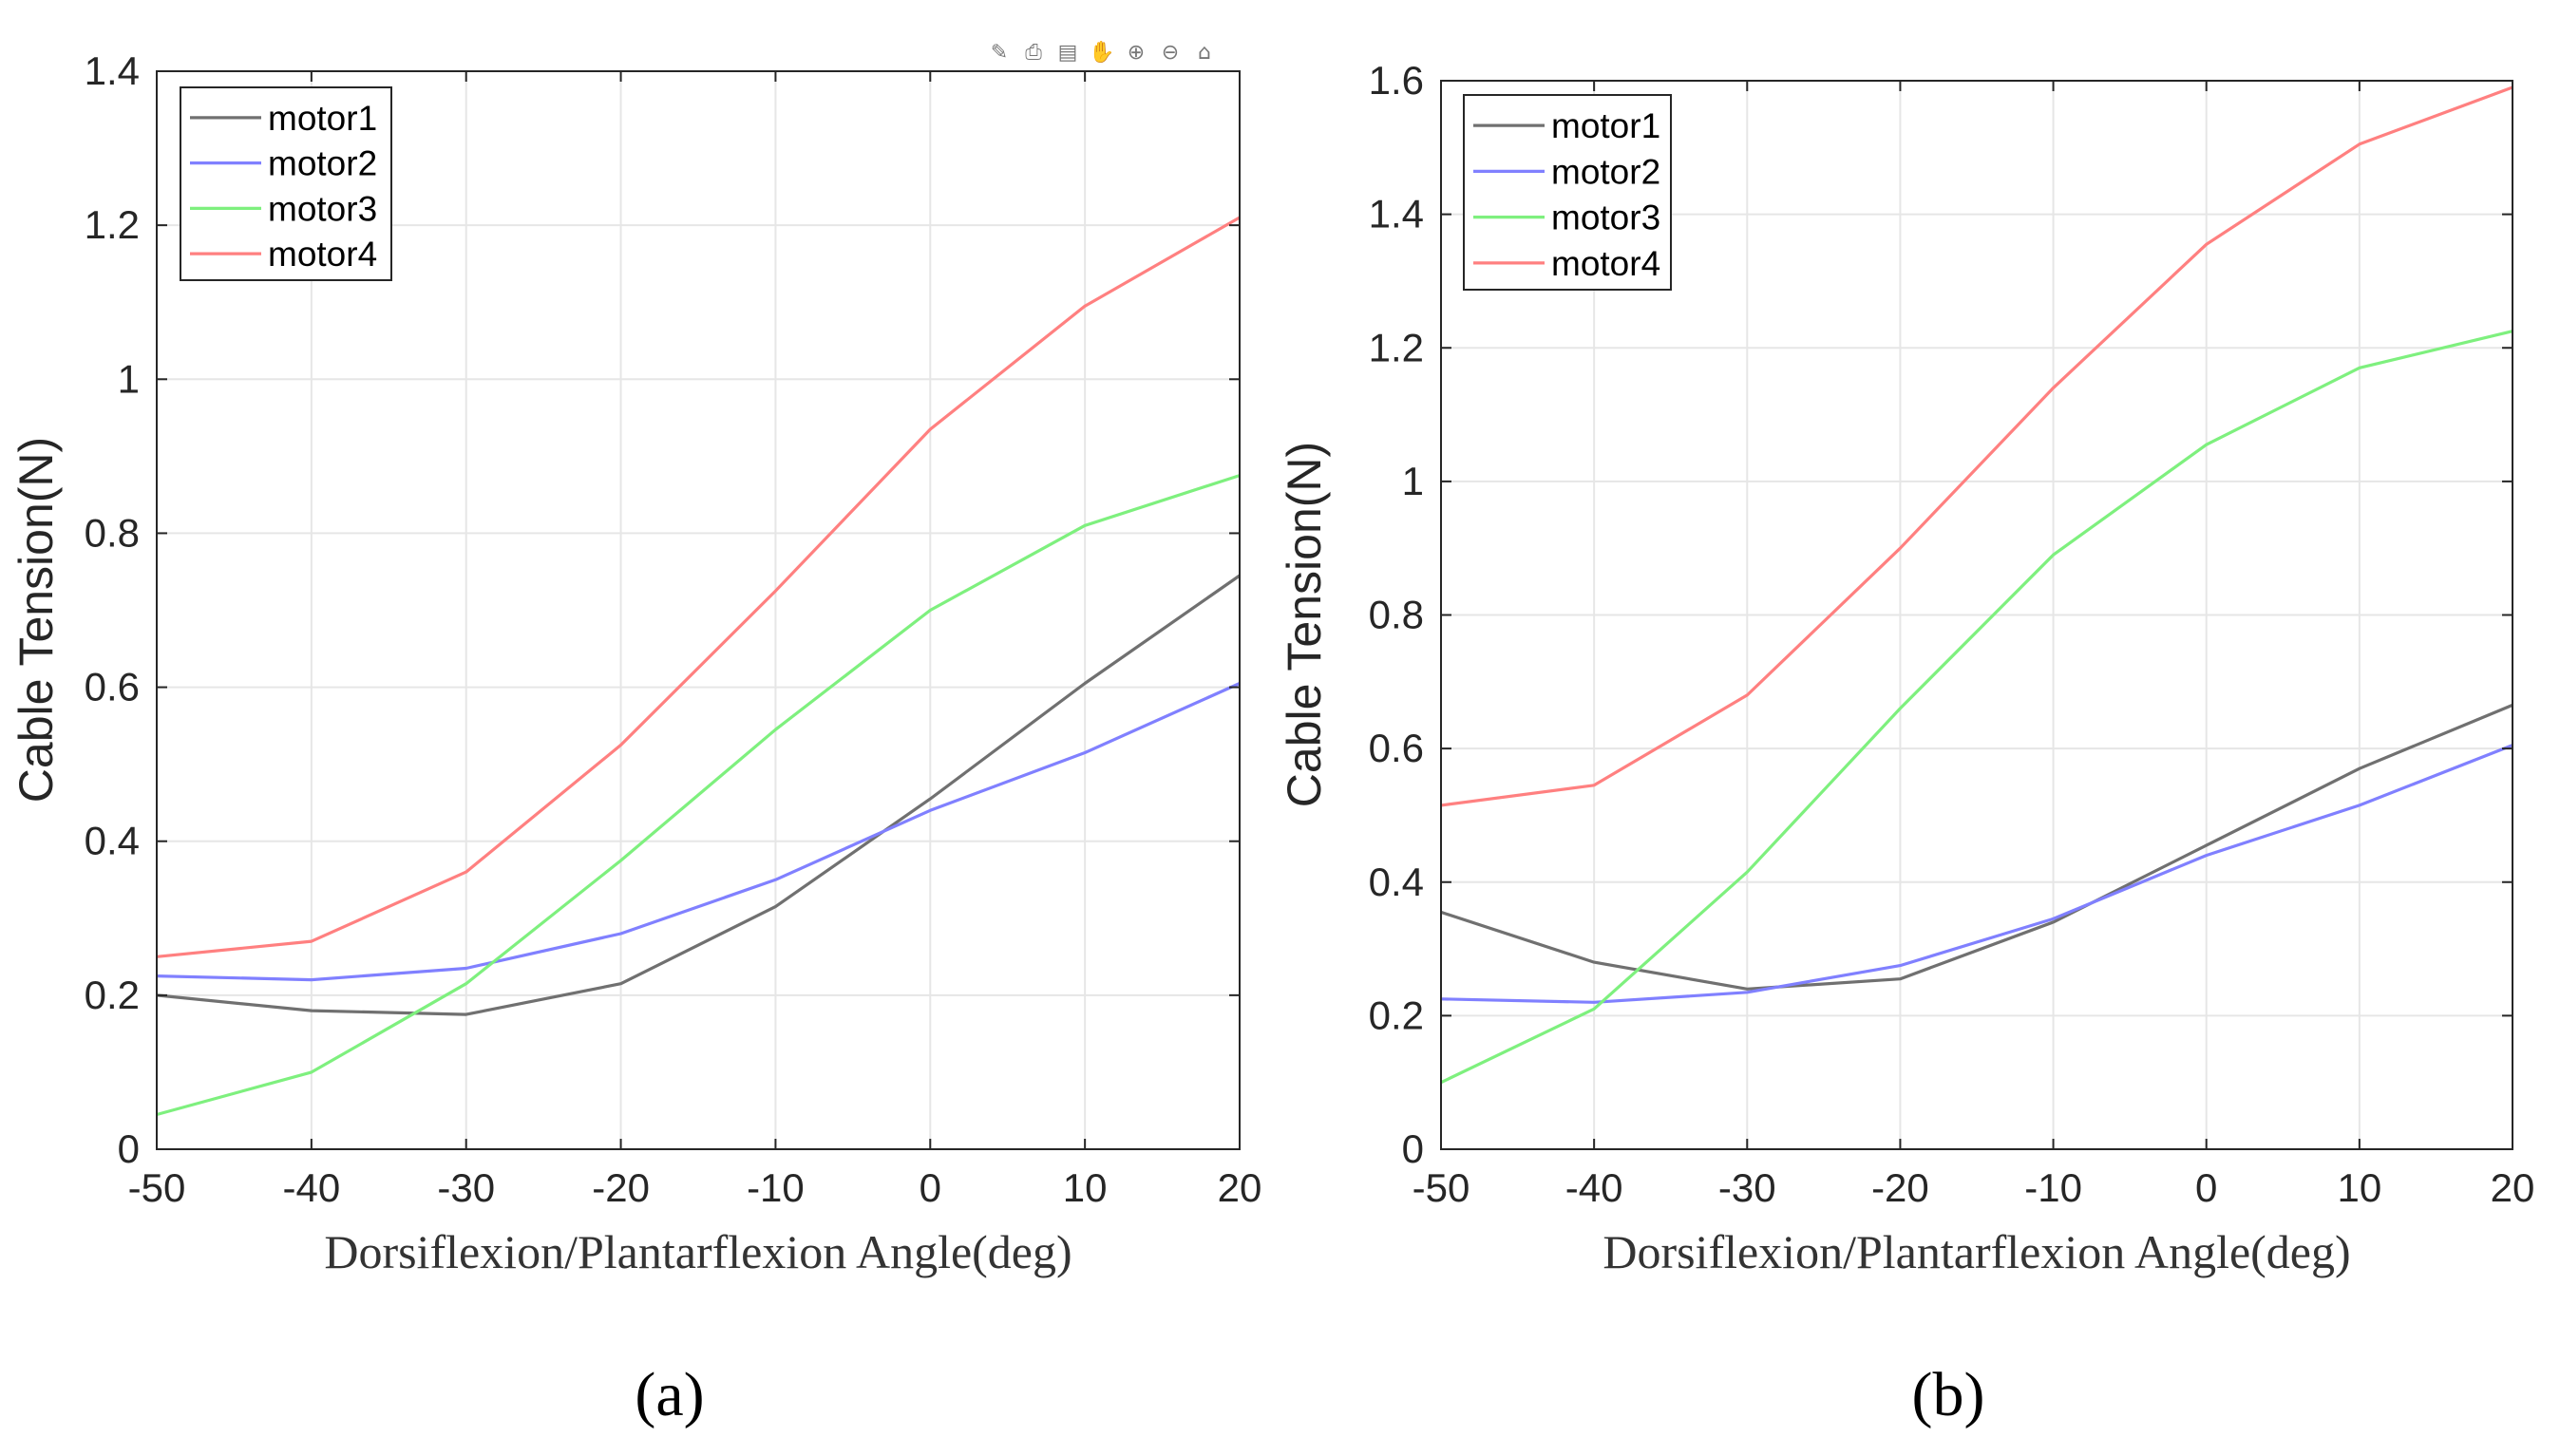 Image resolution: width=2560 pixels, height=1456 pixels. I want to click on axes-toolbar: ✎ ⎙ ▤ ✋ ⊕ ⊖ ⌂, so click(1101, 52).